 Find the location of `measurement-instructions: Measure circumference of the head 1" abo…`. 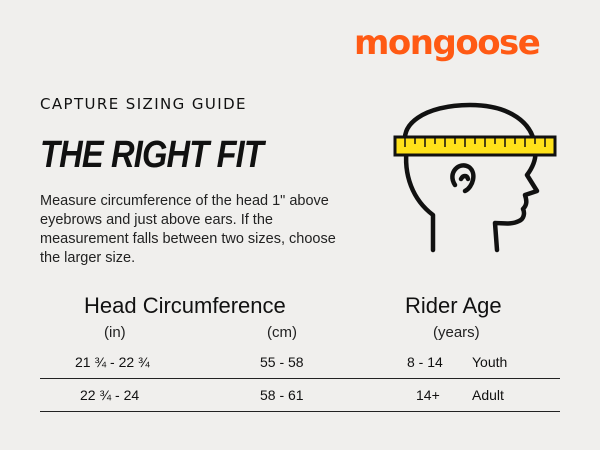

measurement-instructions: Measure circumference of the head 1" abo… is located at coordinates (188, 229).